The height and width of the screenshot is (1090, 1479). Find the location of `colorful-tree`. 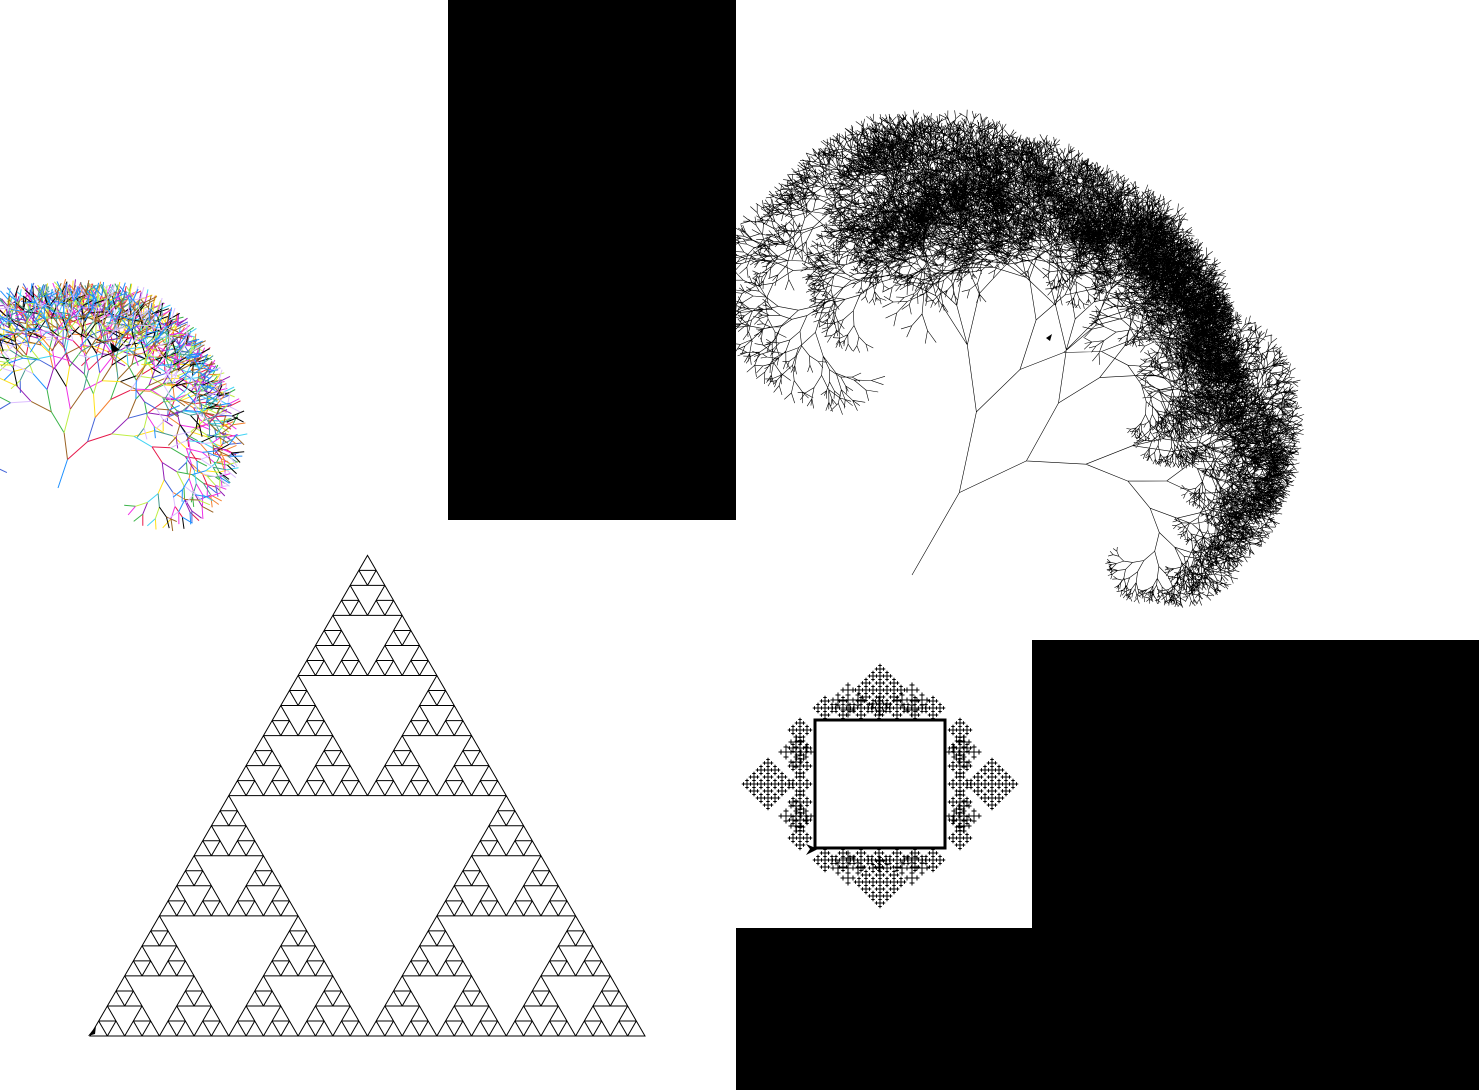

colorful-tree is located at coordinates (124, 405).